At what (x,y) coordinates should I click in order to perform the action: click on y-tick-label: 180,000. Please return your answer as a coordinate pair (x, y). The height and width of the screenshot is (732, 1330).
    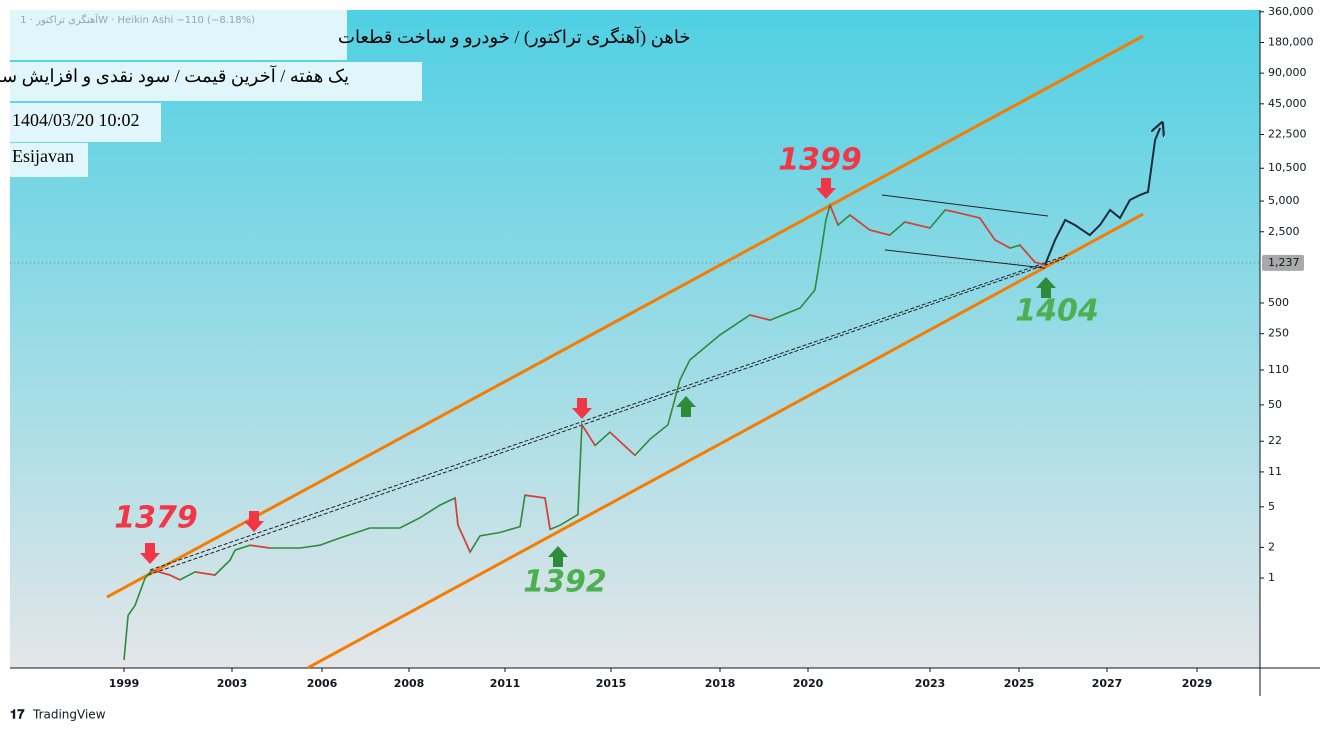
    Looking at the image, I should click on (1291, 41).